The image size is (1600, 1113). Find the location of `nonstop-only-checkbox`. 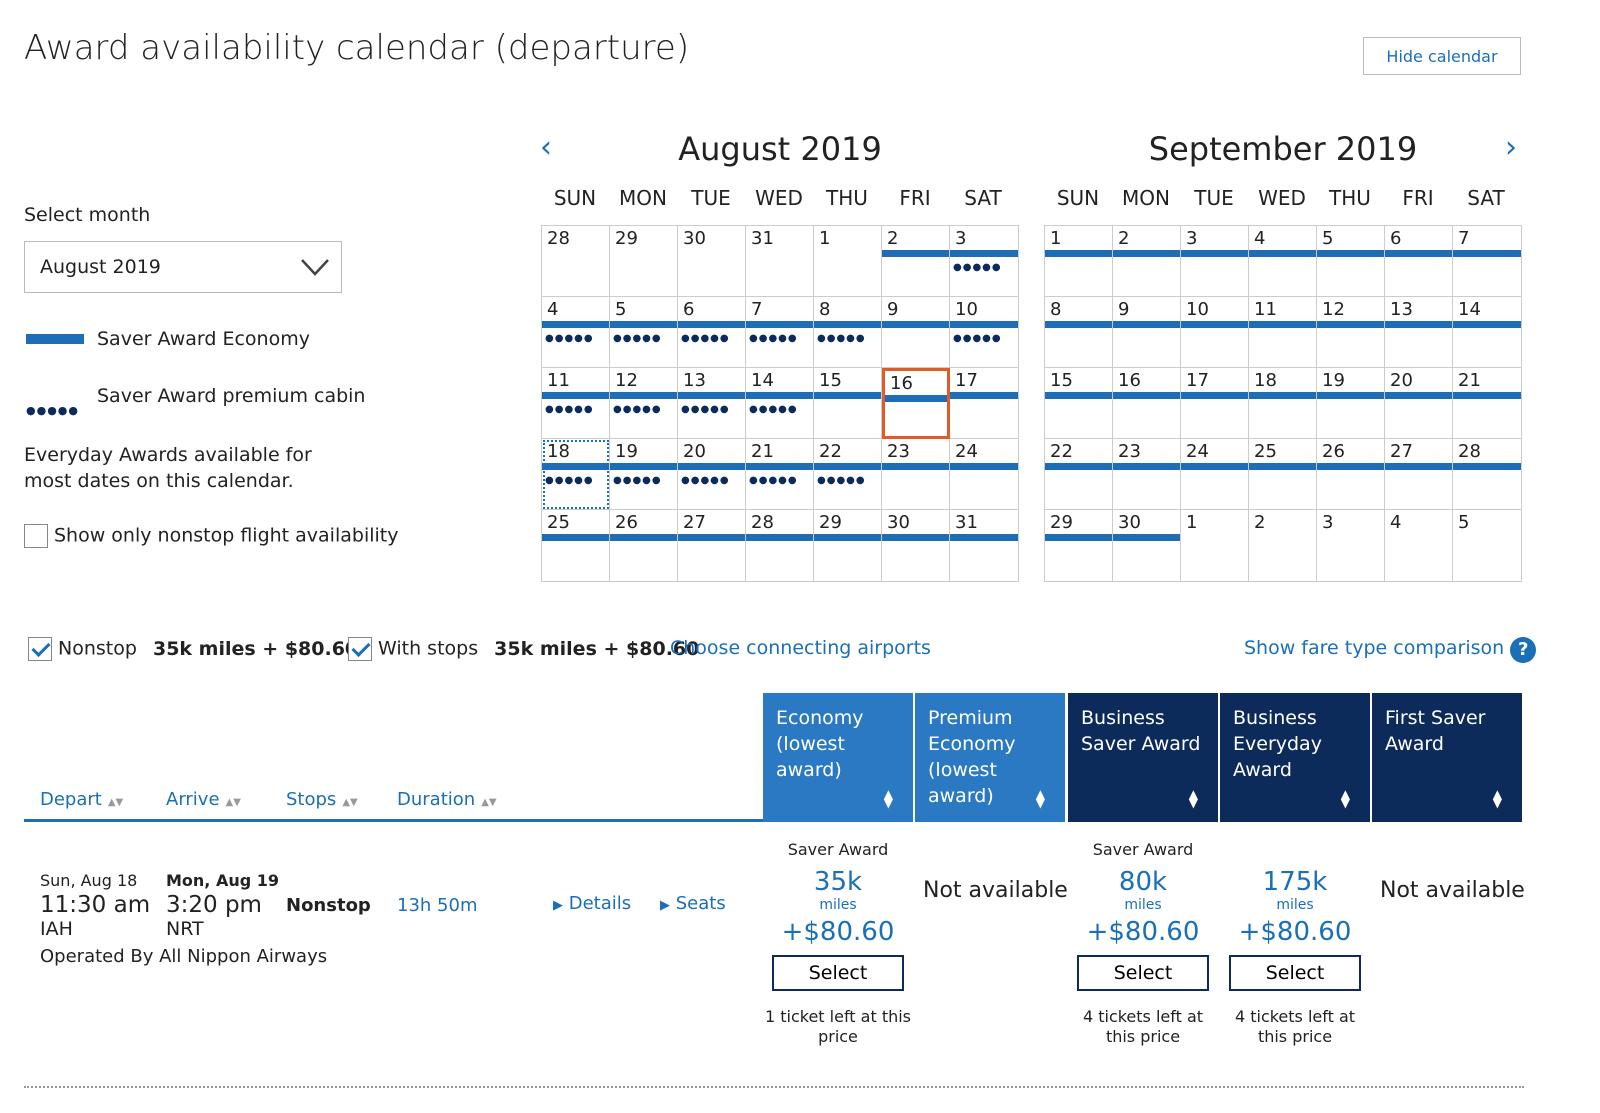

nonstop-only-checkbox is located at coordinates (36, 536).